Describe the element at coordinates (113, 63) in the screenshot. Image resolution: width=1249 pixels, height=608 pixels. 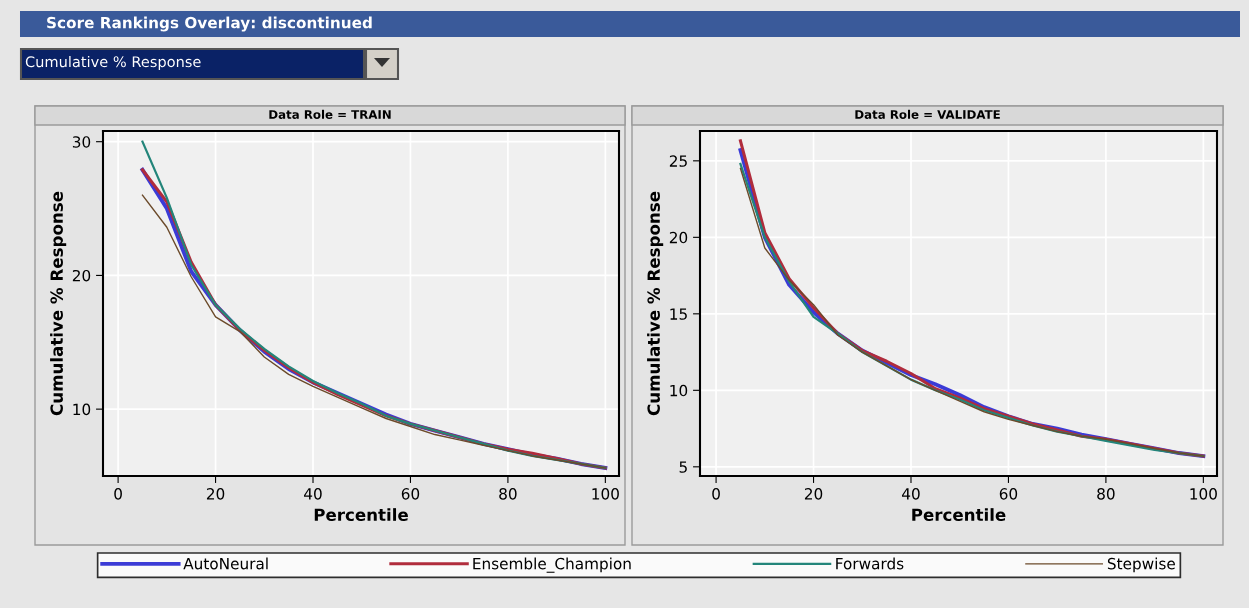
I see `text: Cumulative % Response` at that location.